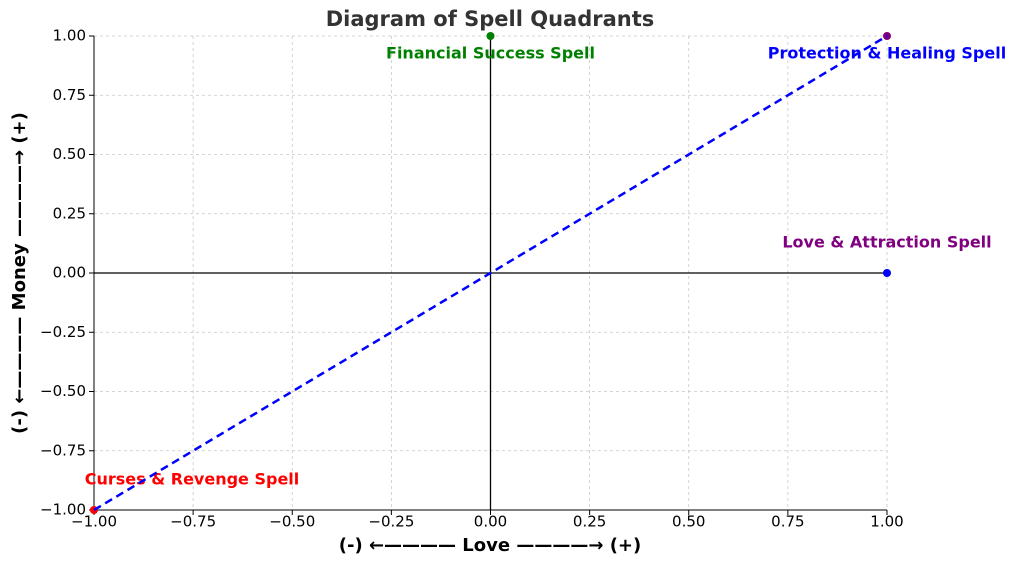 The width and height of the screenshot is (1023, 567). What do you see at coordinates (63, 391) in the screenshot?
I see `y-tick-label: −0.50` at bounding box center [63, 391].